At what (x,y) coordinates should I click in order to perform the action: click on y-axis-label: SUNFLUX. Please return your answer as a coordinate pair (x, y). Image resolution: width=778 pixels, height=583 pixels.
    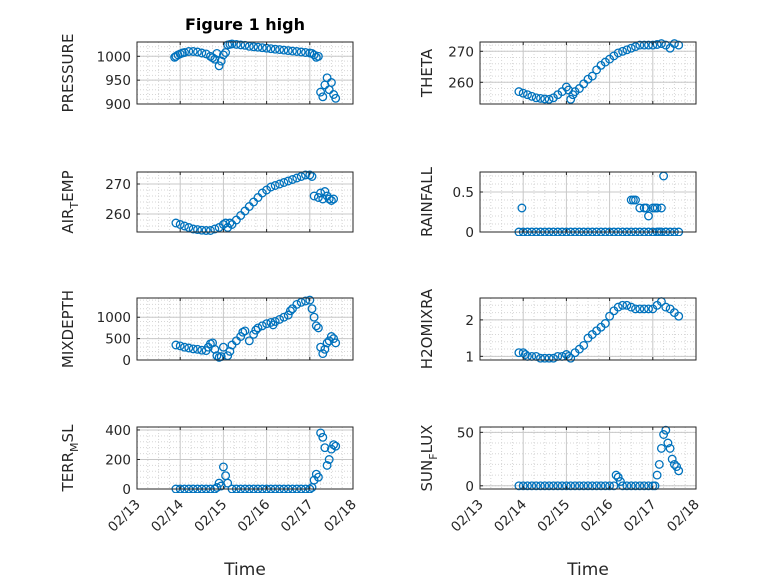
    Looking at the image, I should click on (429, 458).